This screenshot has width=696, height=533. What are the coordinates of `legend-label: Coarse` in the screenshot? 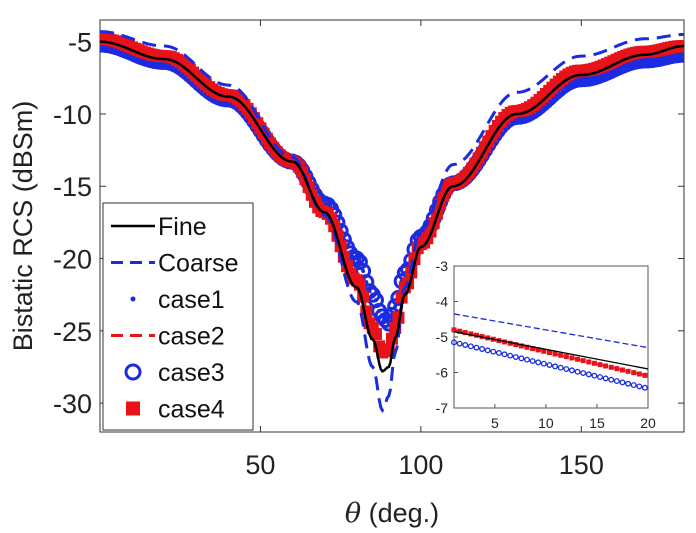 It's located at (198, 264).